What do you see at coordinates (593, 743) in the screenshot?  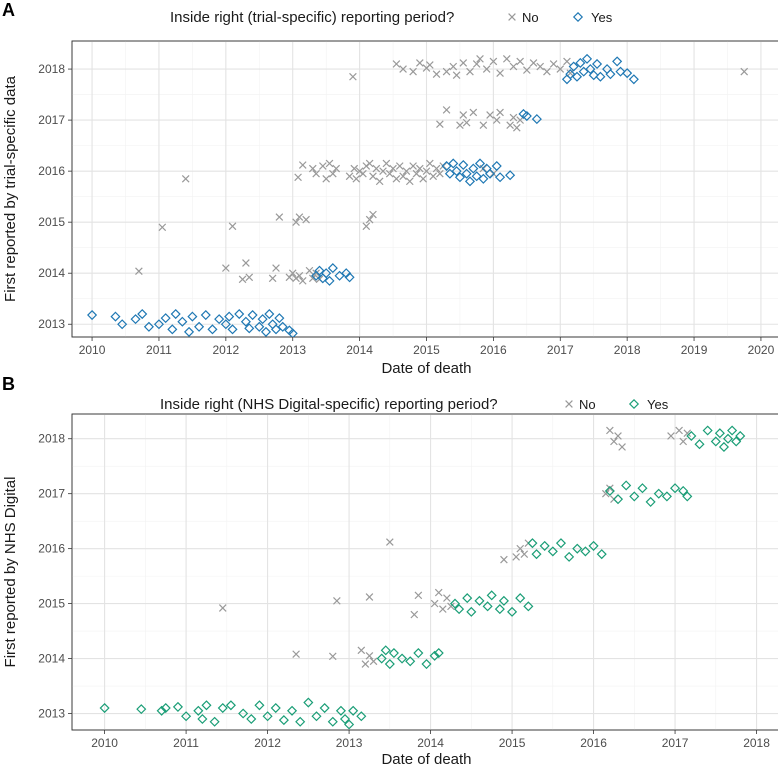 I see `x-tick-label: 2016` at bounding box center [593, 743].